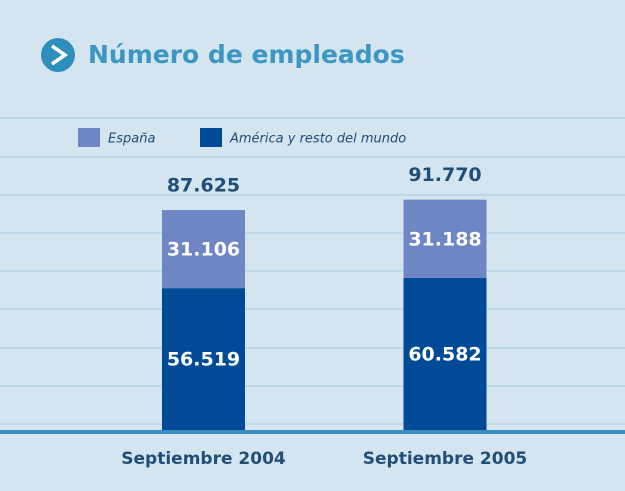 This screenshot has width=625, height=491. I want to click on title-icon, so click(58, 55).